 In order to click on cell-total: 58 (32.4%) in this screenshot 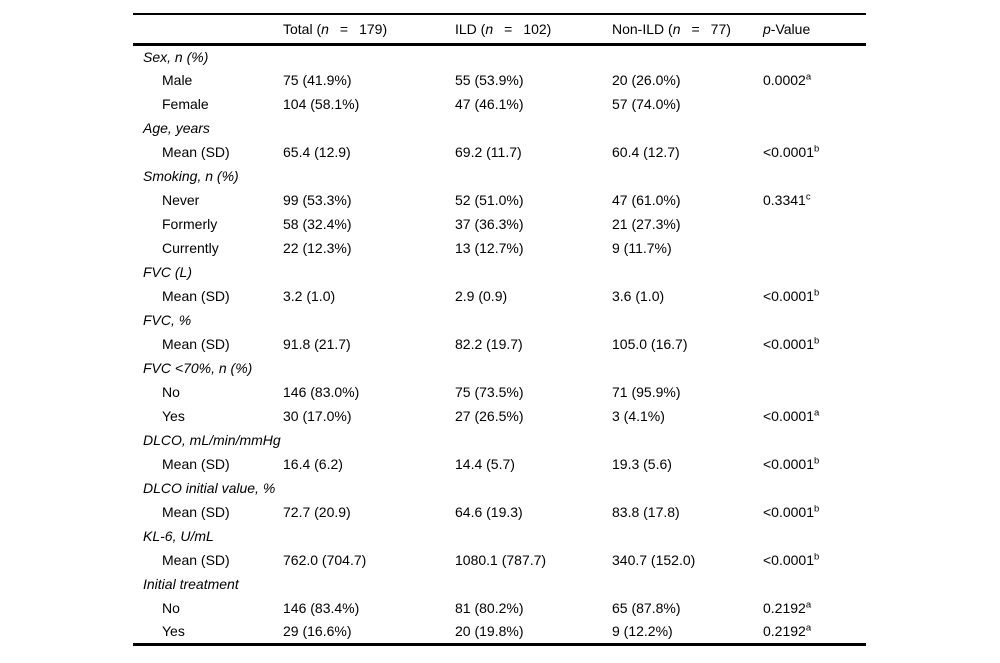, I will do `click(317, 224)`.